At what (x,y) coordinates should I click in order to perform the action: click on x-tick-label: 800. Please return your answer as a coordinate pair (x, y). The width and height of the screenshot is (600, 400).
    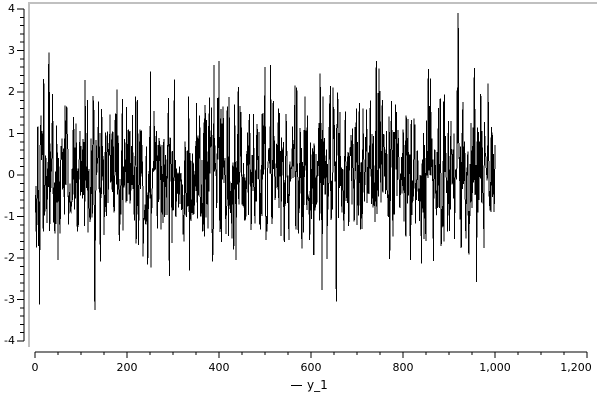
    Looking at the image, I should click on (403, 367).